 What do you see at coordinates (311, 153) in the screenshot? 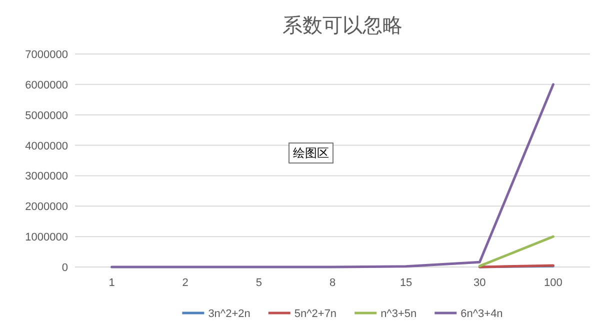
I see `annotation: 绘图区` at bounding box center [311, 153].